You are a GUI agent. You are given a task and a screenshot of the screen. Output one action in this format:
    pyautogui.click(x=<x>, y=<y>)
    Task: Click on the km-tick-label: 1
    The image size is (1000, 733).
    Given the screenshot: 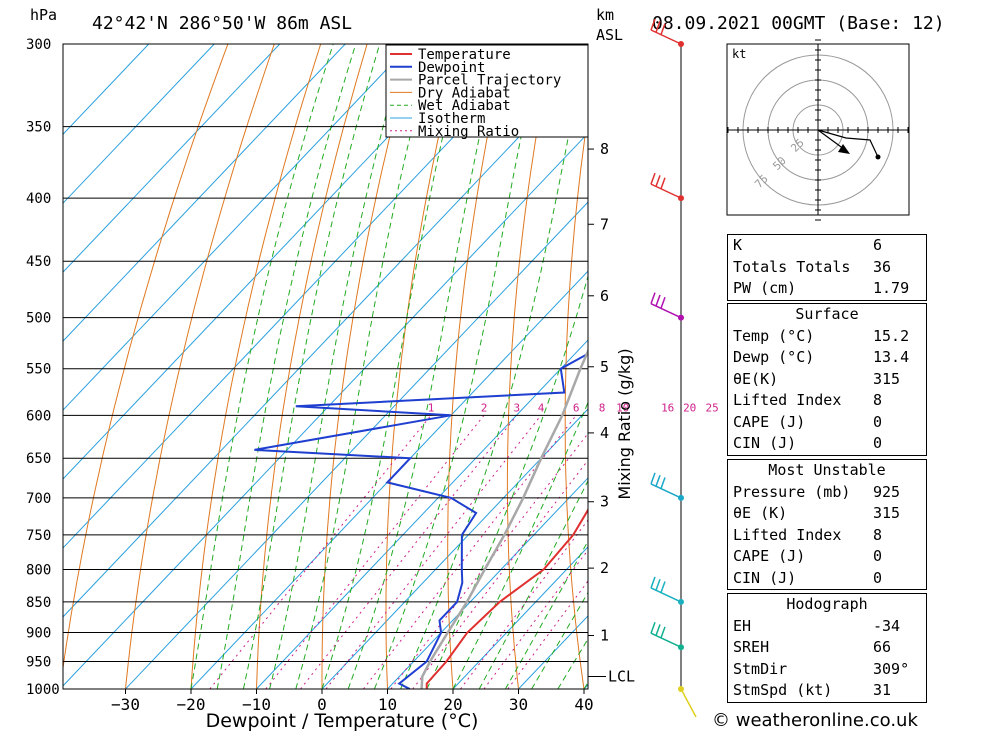 What is the action you would take?
    pyautogui.click(x=604, y=636)
    